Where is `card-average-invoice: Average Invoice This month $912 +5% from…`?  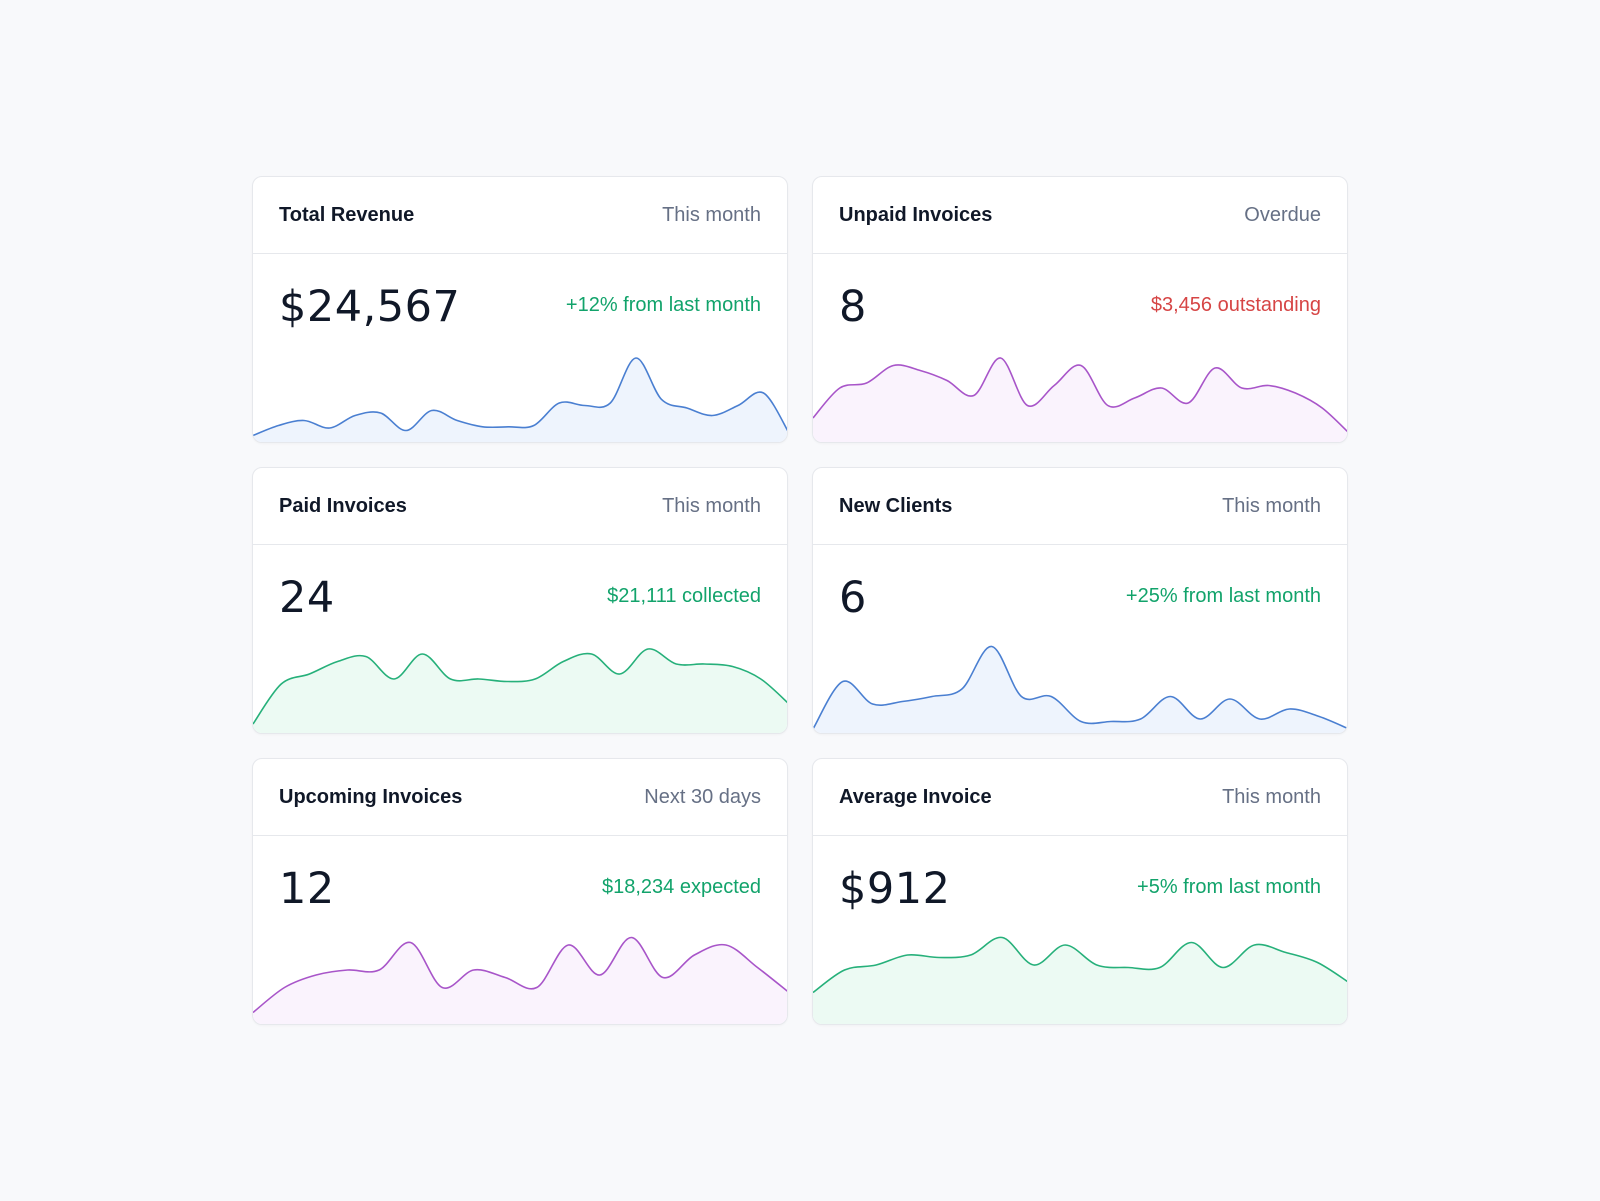 card-average-invoice: Average Invoice This month $912 +5% from… is located at coordinates (1080, 891).